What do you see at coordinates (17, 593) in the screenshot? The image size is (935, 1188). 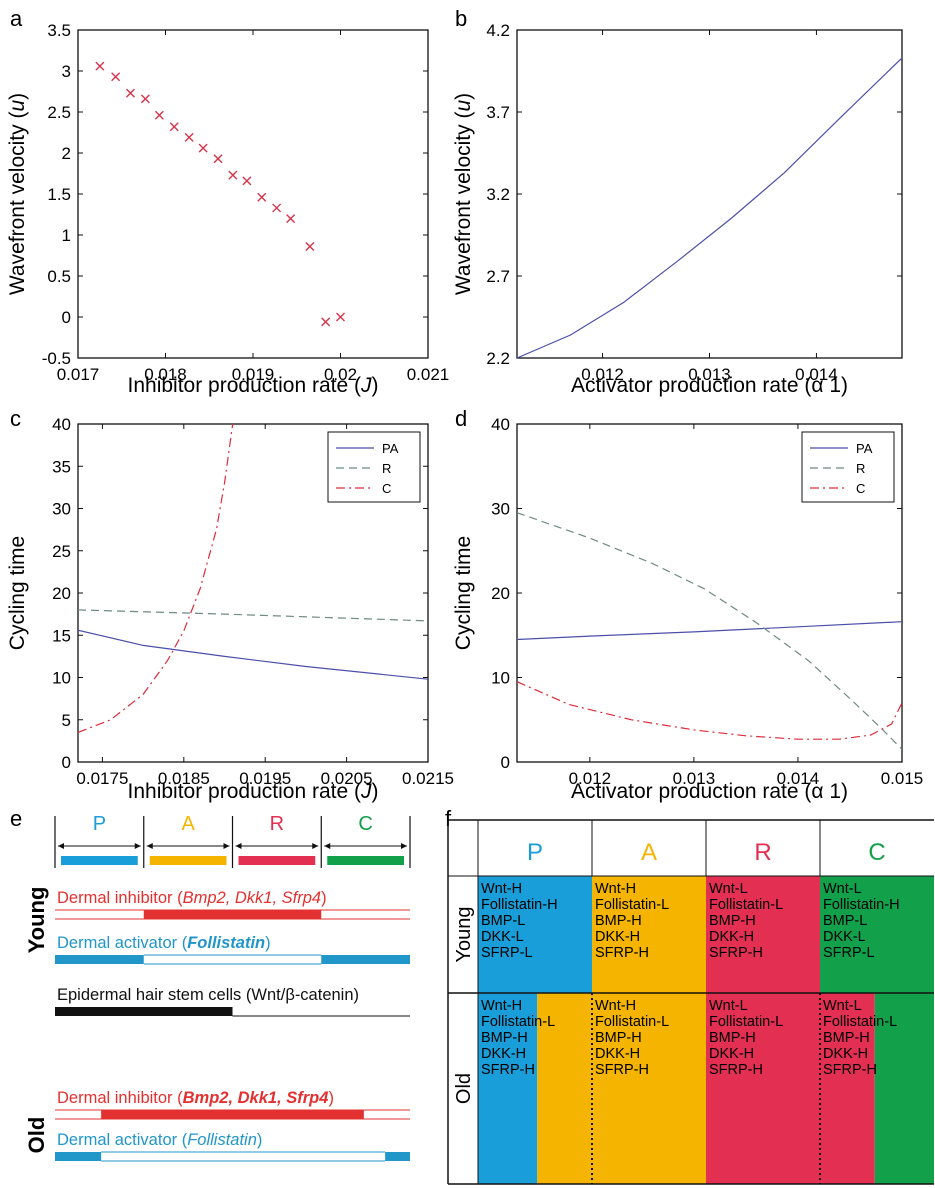 I see `y-axis-label: Cycling time` at bounding box center [17, 593].